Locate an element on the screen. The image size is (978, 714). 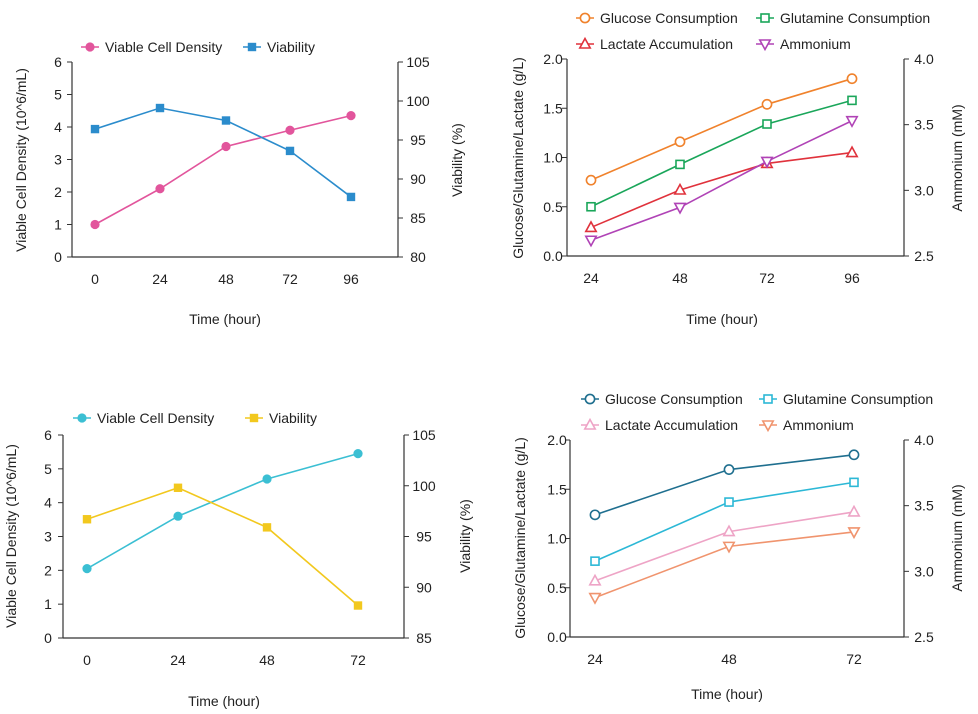
right-tick-label: 4.0 is located at coordinates (924, 59).